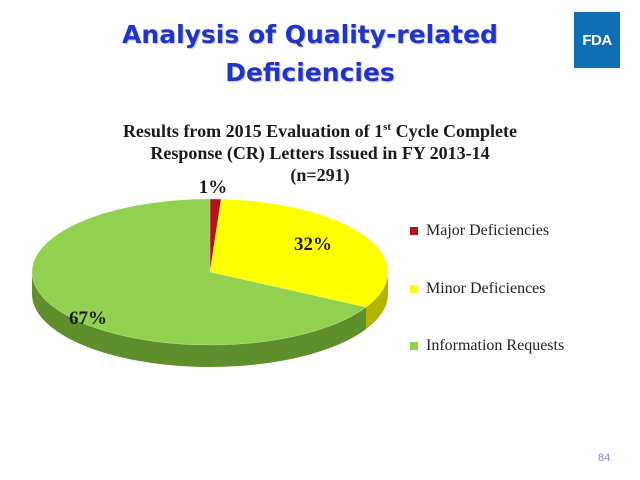 The image size is (640, 480). What do you see at coordinates (313, 244) in the screenshot?
I see `data-label-minor: 32%` at bounding box center [313, 244].